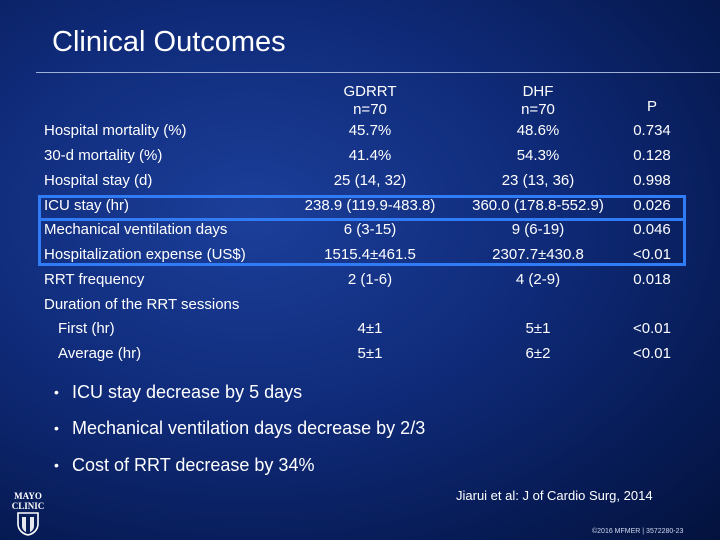  What do you see at coordinates (187, 392) in the screenshot?
I see `bullet-text: ICU stay decrease by 5 days` at bounding box center [187, 392].